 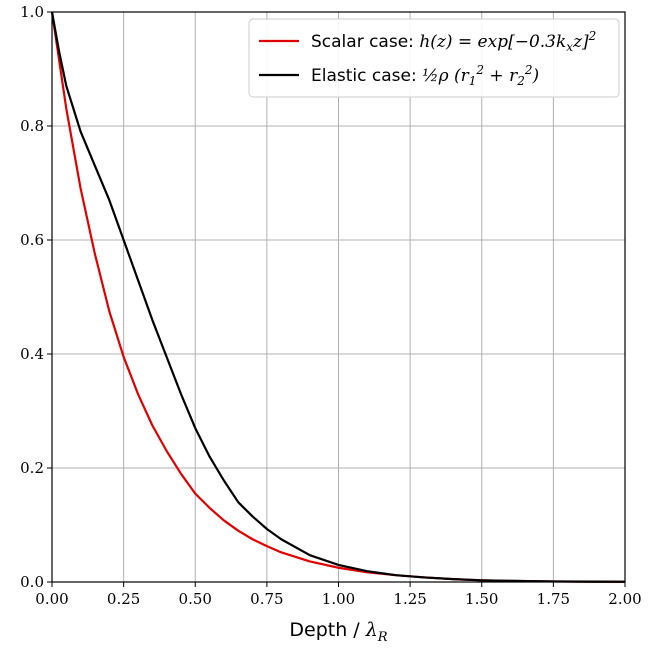 I want to click on y-tick-label: 0.8, so click(x=32, y=126).